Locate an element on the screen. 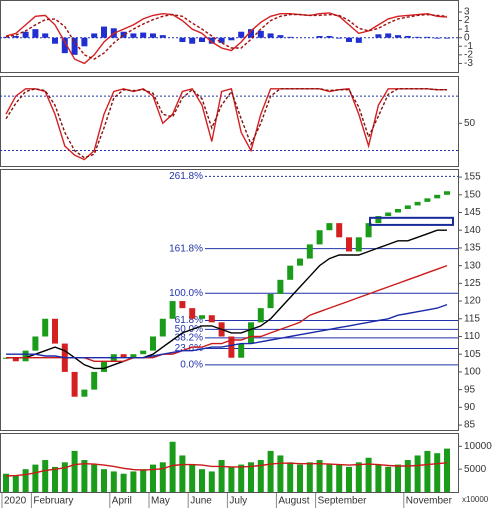  x-tick-label: September is located at coordinates (343, 501).